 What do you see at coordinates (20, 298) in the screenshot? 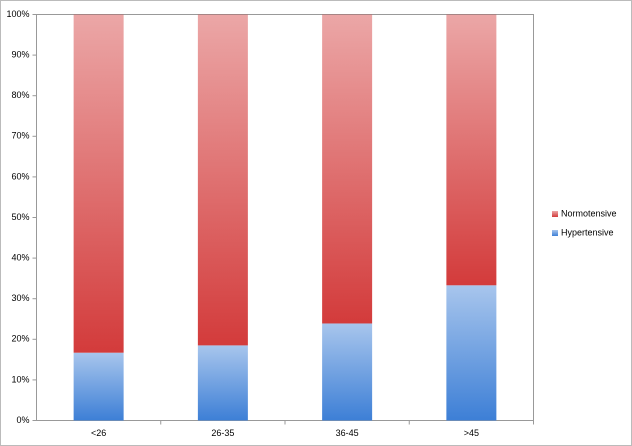
I see `y-tick-label: 30%` at bounding box center [20, 298].